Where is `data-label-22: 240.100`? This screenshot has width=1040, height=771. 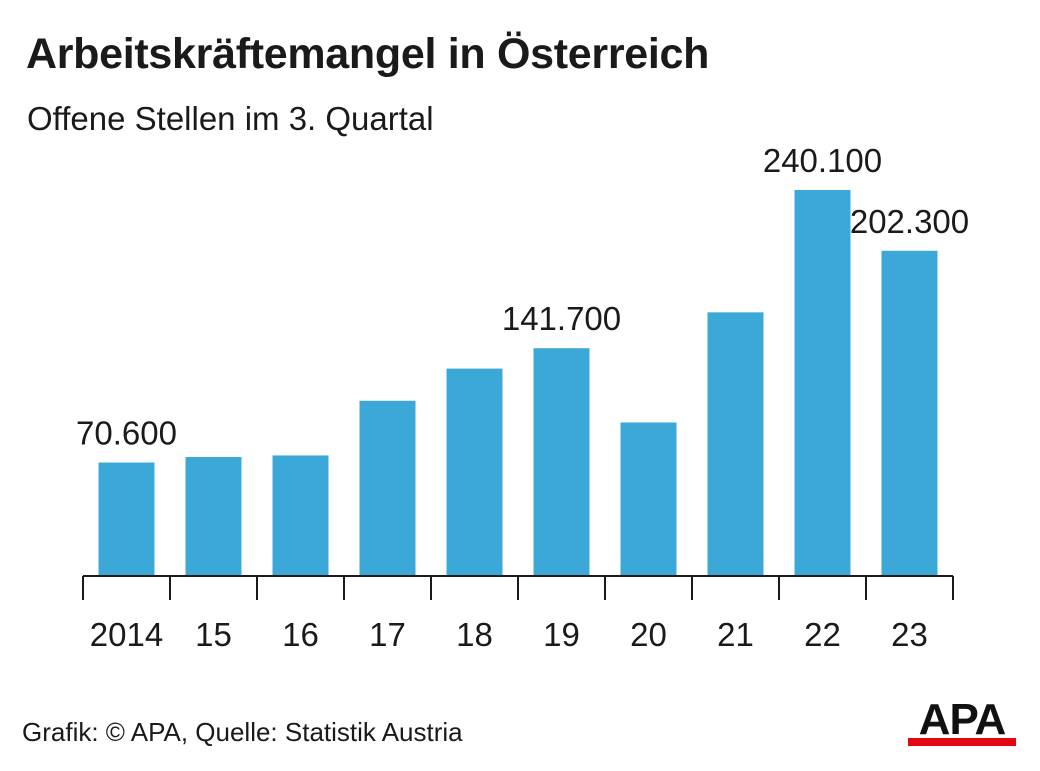 data-label-22: 240.100 is located at coordinates (822, 160).